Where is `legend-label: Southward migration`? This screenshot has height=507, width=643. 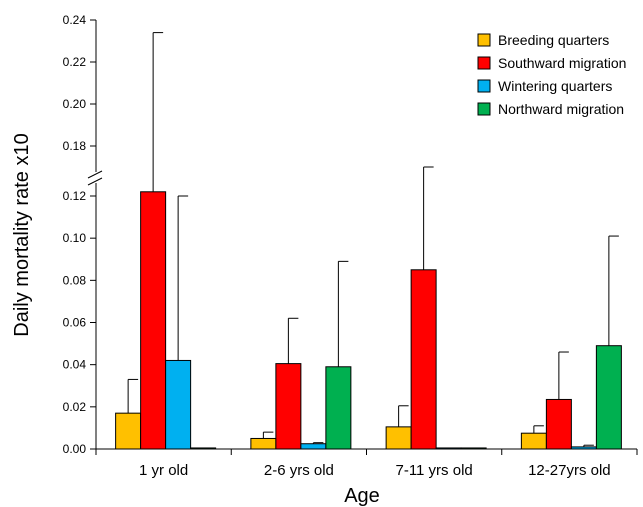
legend-label: Southward migration is located at coordinates (562, 63).